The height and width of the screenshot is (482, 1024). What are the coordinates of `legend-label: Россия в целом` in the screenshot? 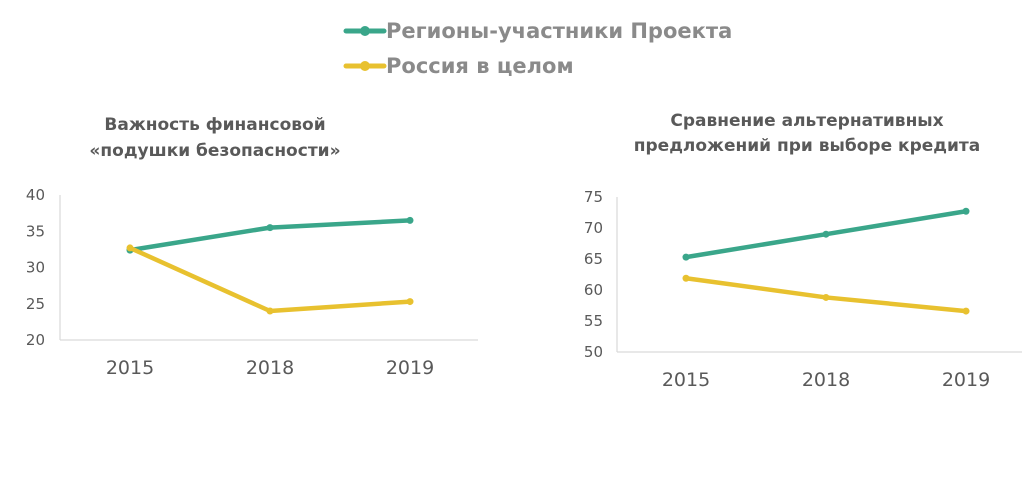 It's located at (480, 66).